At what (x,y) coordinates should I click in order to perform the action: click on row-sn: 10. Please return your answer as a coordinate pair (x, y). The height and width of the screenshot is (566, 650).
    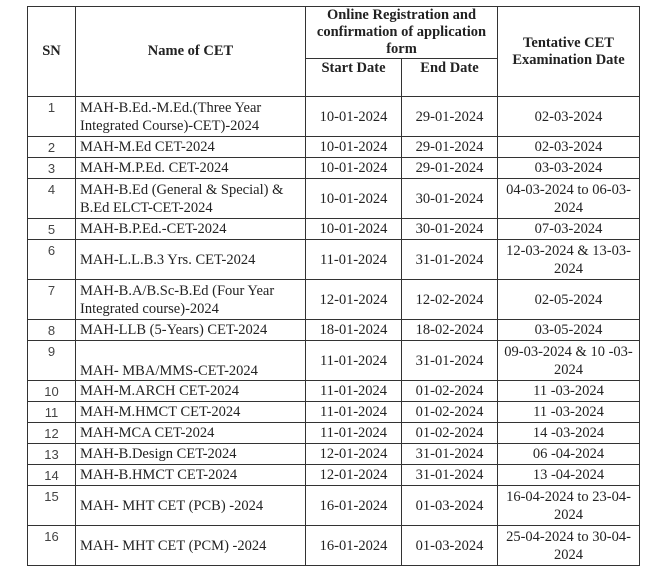
    Looking at the image, I should click on (51, 391).